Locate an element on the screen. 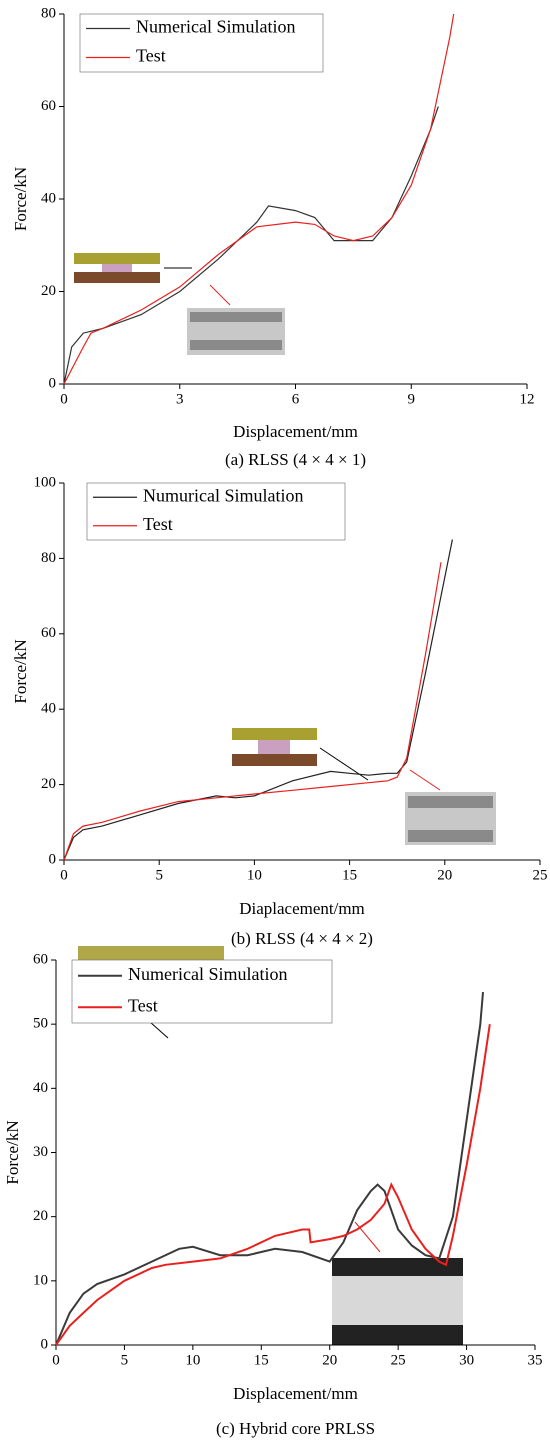  x-tick-label: 30 is located at coordinates (466, 1360).